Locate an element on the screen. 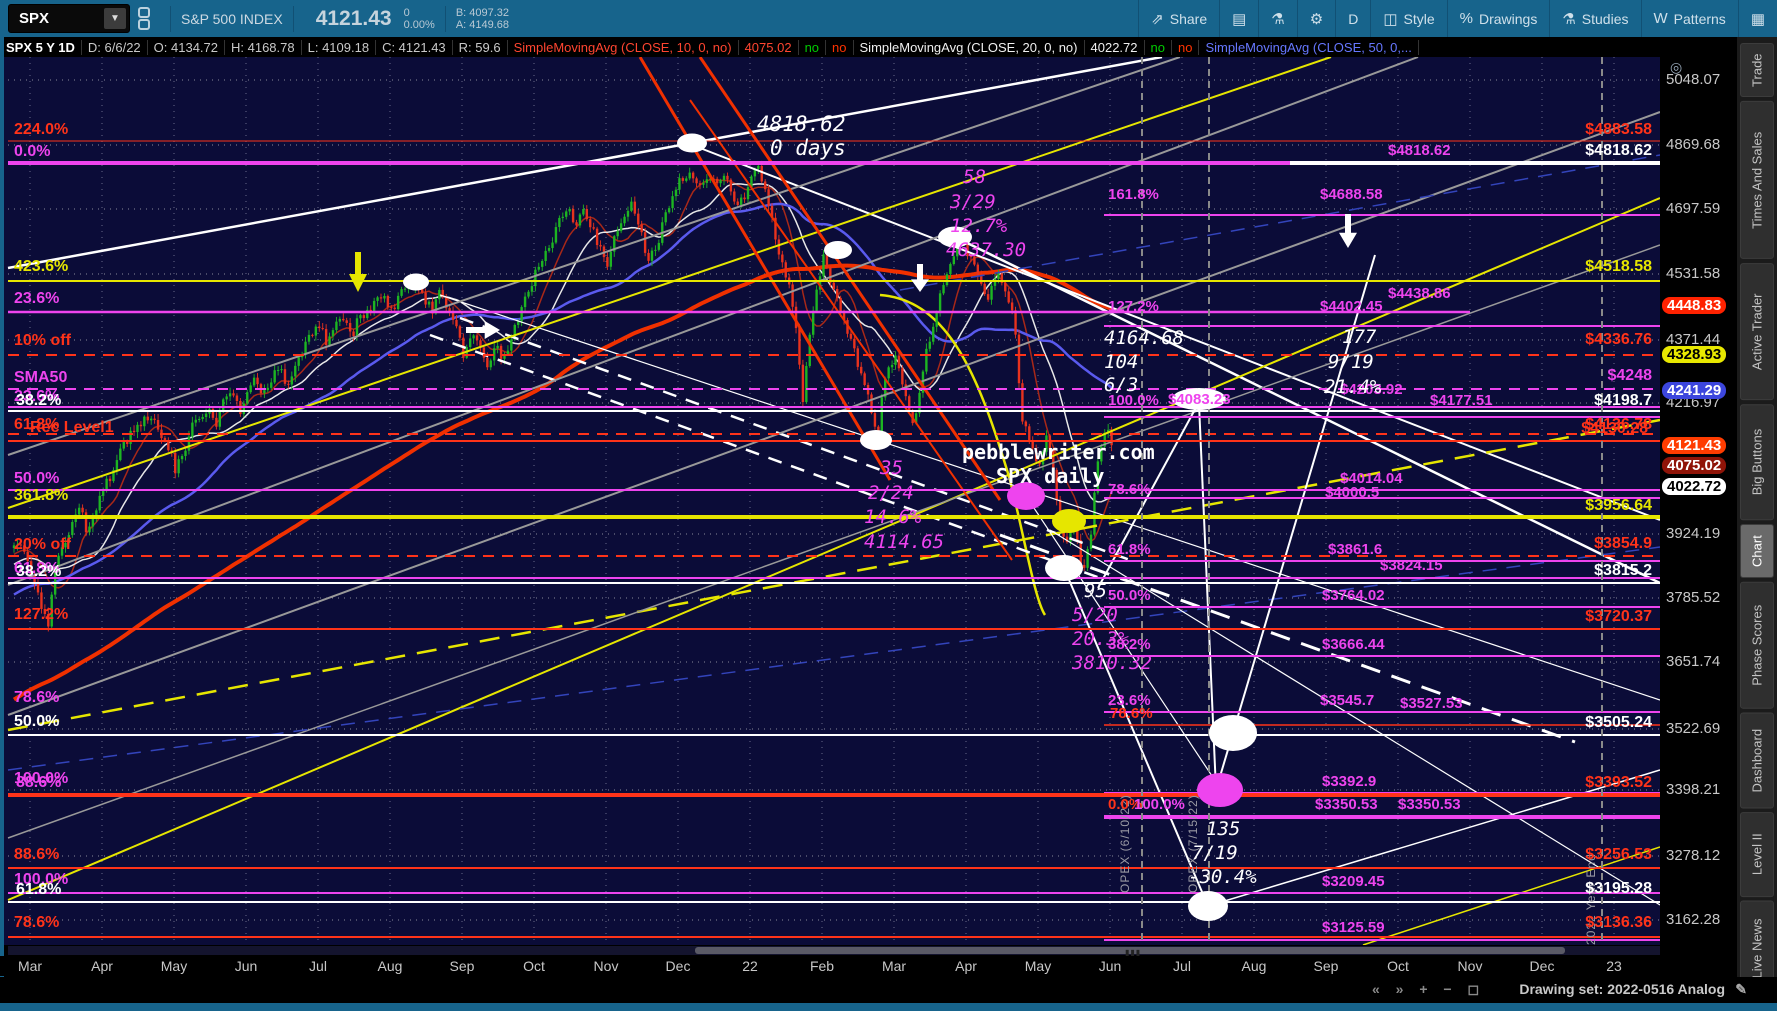 The width and height of the screenshot is (1777, 1011). flask-icon: ⚗ is located at coordinates (1278, 19).